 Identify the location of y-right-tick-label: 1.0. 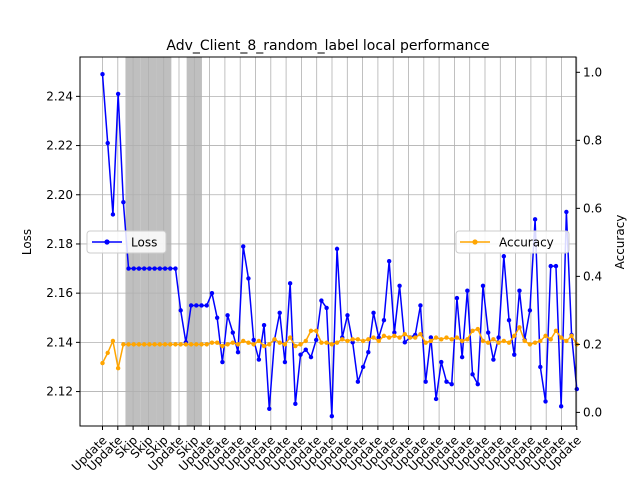
(592, 72).